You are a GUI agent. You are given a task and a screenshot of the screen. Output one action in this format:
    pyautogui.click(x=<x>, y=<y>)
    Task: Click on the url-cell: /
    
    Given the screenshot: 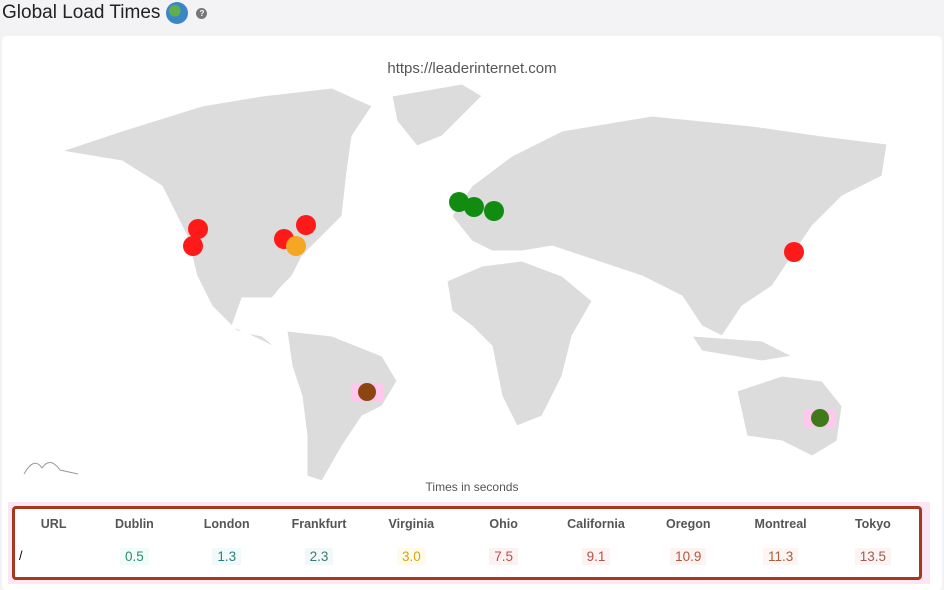 What is the action you would take?
    pyautogui.click(x=21, y=556)
    